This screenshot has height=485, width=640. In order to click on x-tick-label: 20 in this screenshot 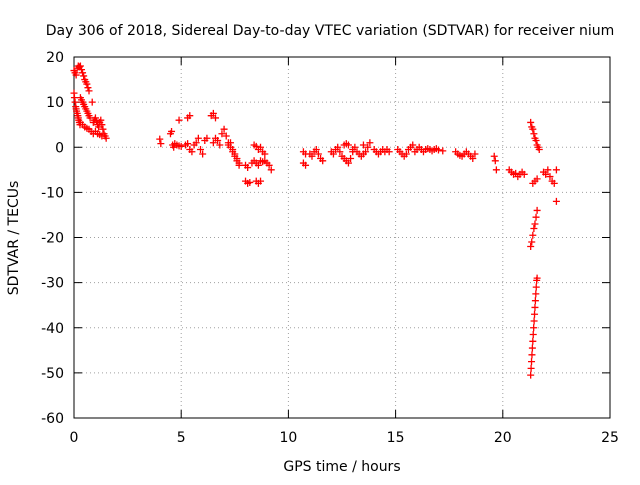, I will do `click(503, 438)`.